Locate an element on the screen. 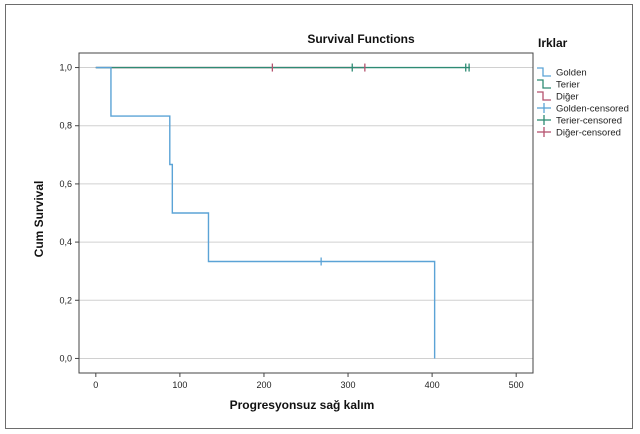  y-tick-label: 0,4 is located at coordinates (65, 242).